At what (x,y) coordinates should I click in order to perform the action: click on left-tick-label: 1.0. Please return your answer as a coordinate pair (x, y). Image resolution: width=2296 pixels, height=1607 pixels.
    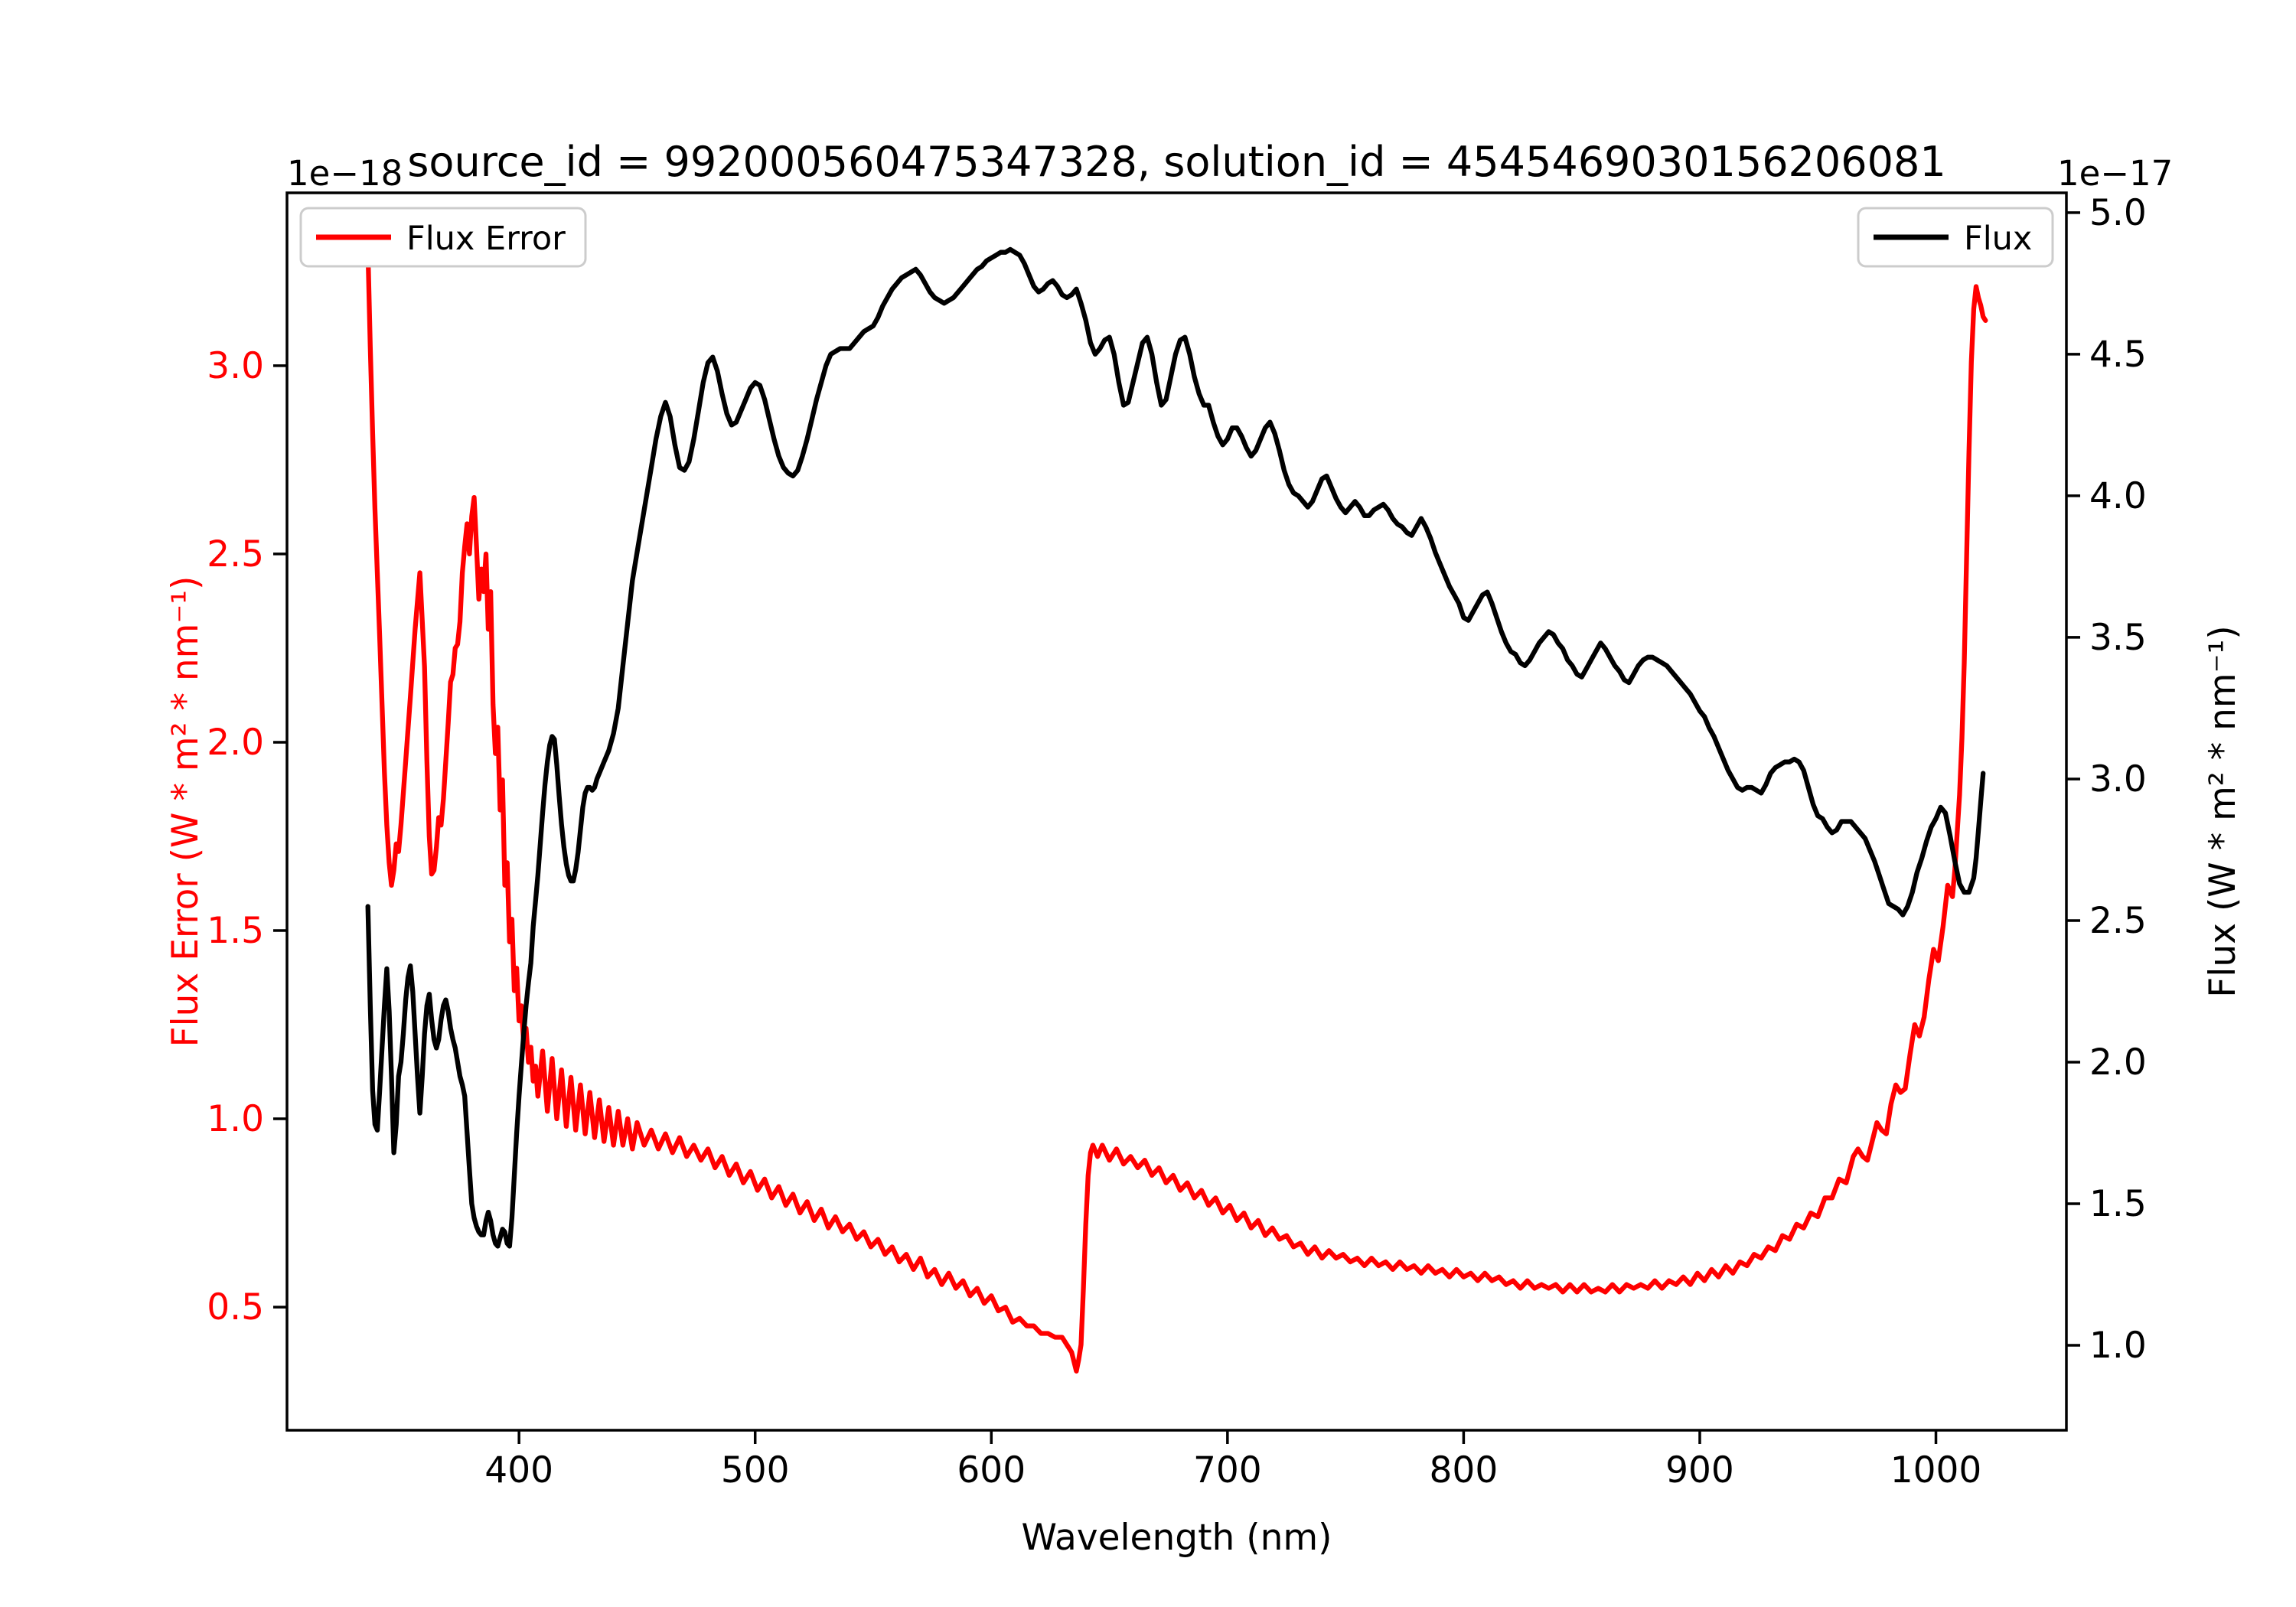
    Looking at the image, I should click on (235, 1119).